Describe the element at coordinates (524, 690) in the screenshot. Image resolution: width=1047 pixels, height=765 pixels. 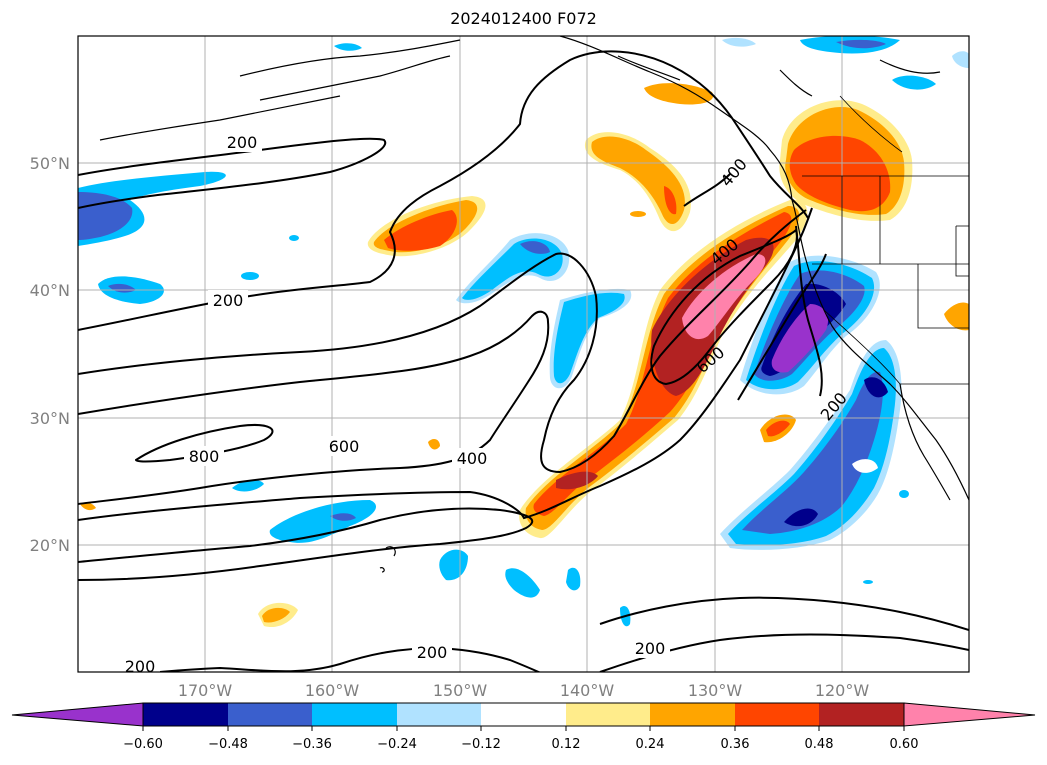
I see `longitude-labels: 170°W 160°W 150°W 140°W 130°W 120°W` at that location.